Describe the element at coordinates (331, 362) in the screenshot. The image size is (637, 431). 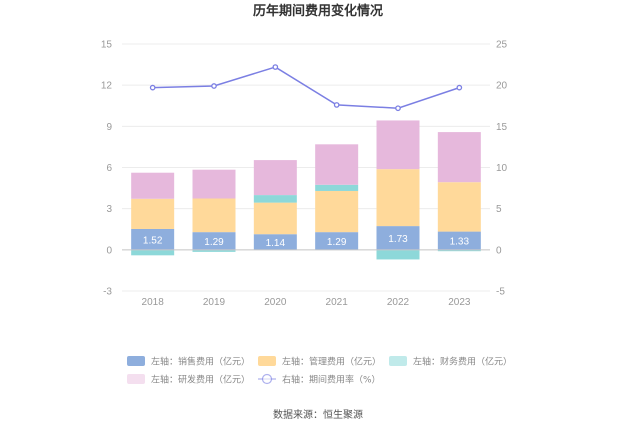
I see `legend-label: 左轴：管理费用（亿元）` at that location.